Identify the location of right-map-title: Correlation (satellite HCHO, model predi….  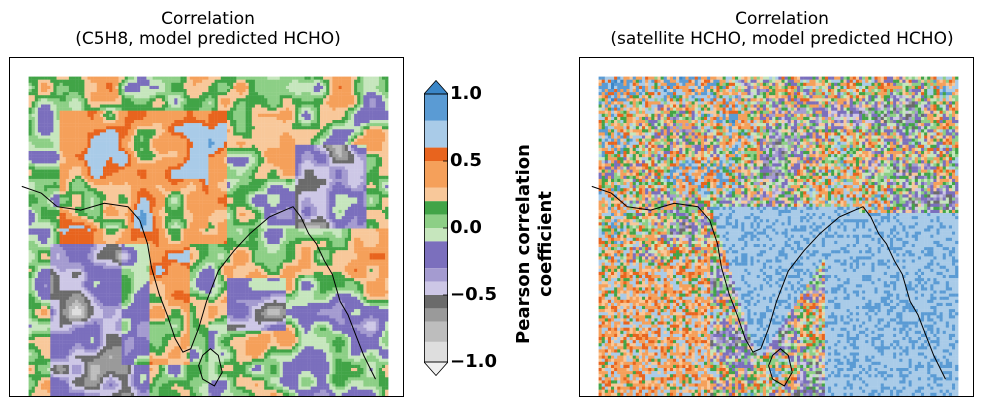
(782, 29).